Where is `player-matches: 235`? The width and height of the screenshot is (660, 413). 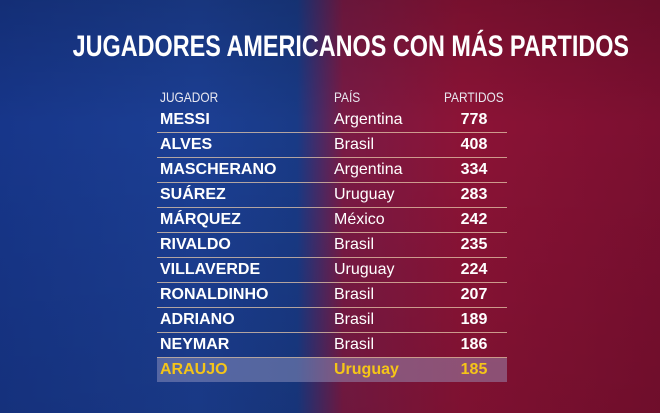 player-matches: 235 is located at coordinates (474, 244).